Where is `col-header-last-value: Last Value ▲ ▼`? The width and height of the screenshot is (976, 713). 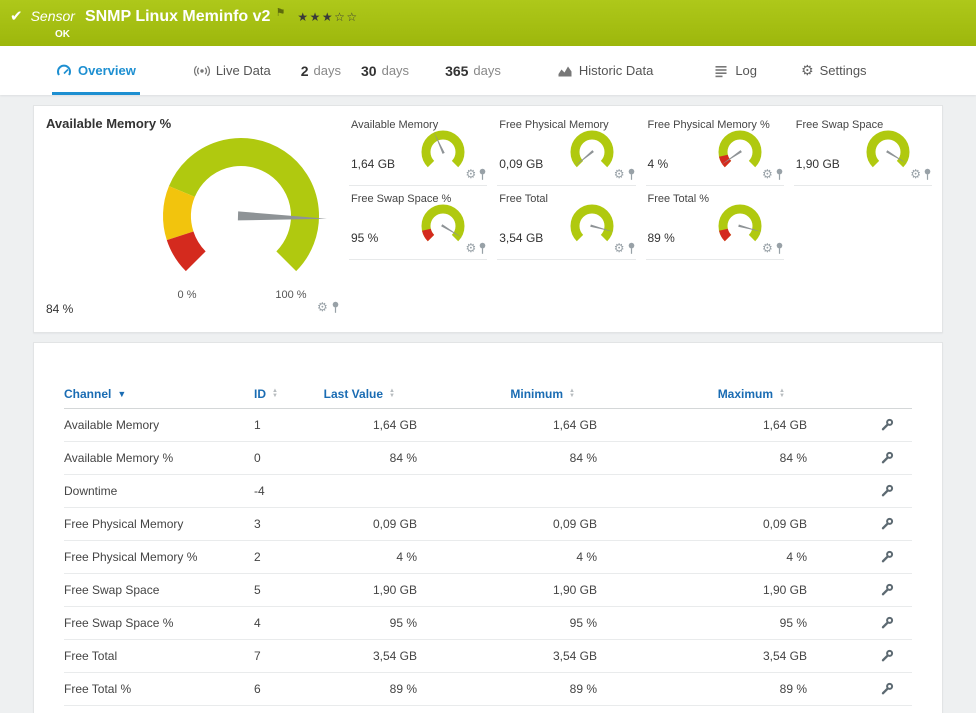 col-header-last-value: Last Value ▲ ▼ is located at coordinates (369, 394).